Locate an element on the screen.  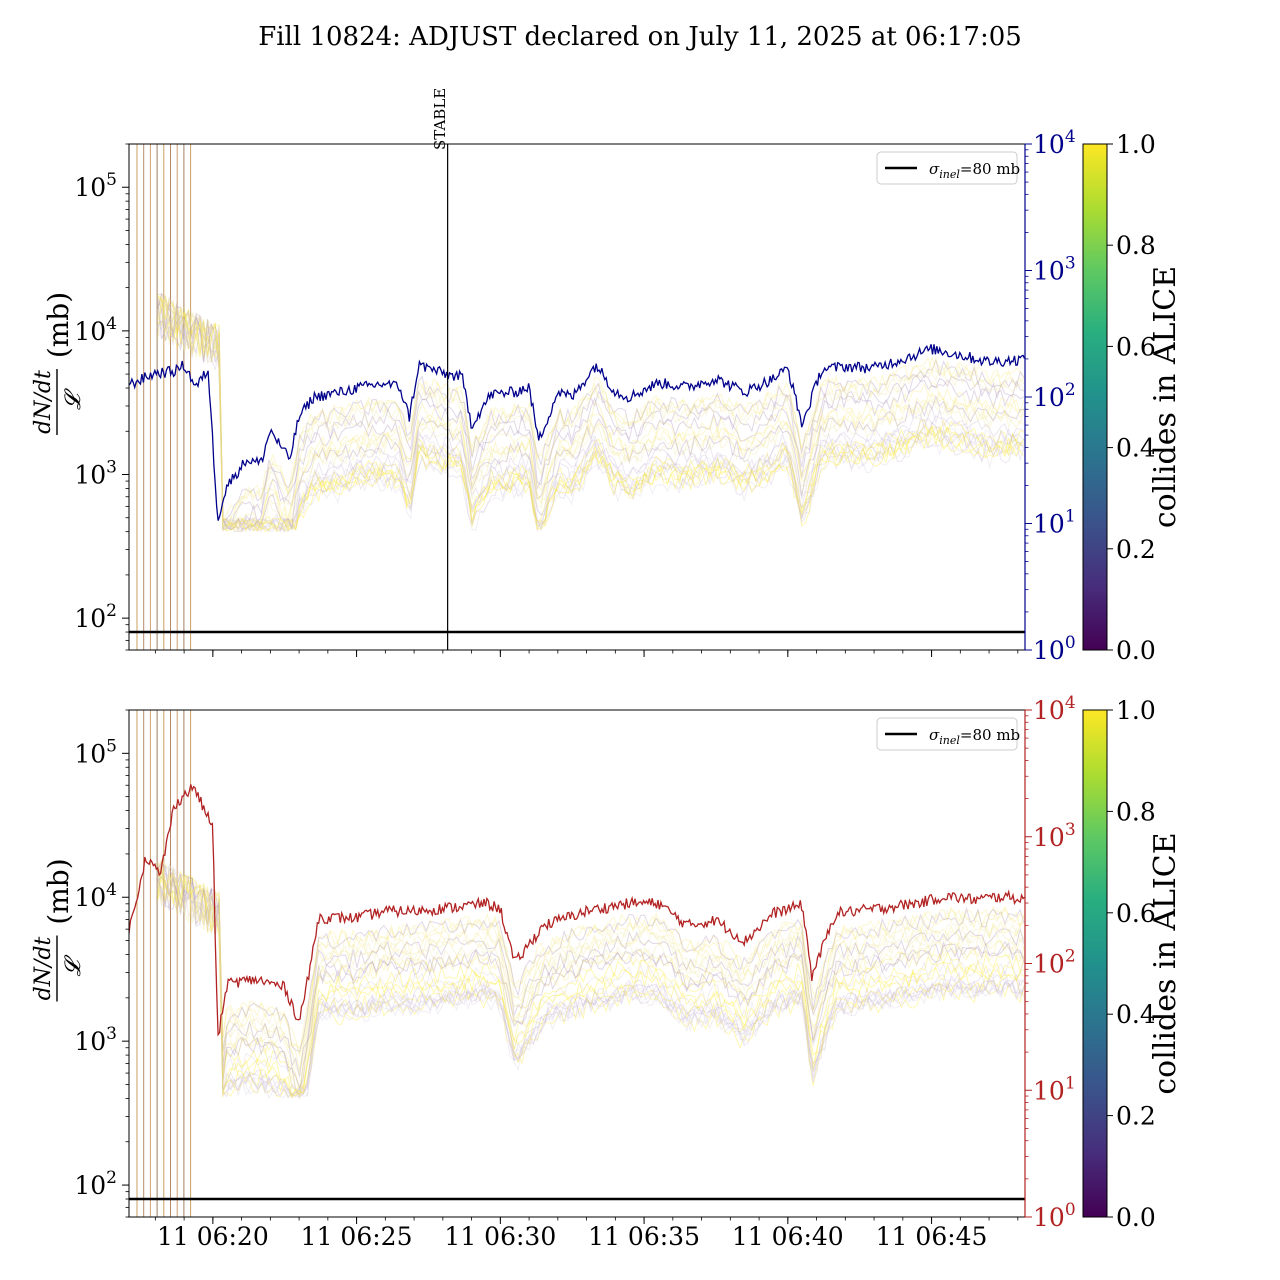
colorbar-tick-label: 0.6 is located at coordinates (1136, 346).